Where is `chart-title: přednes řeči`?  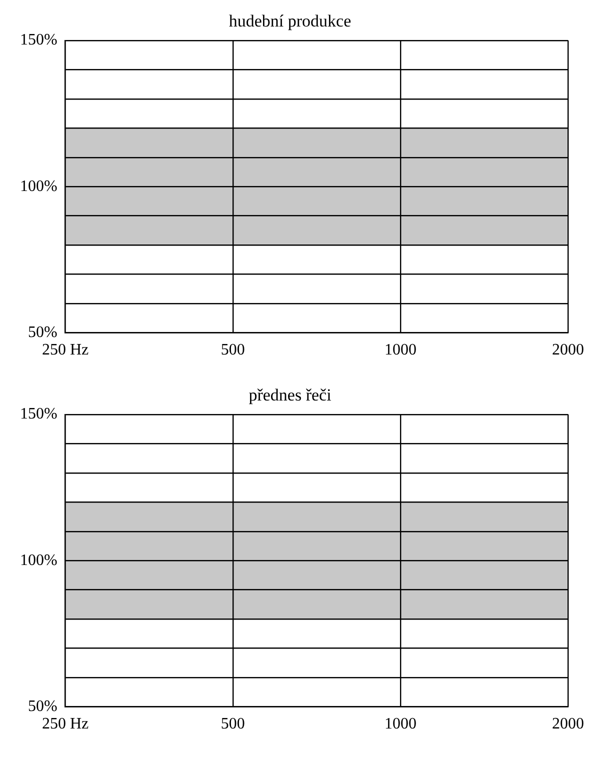
chart-title: přednes řeči is located at coordinates (290, 395).